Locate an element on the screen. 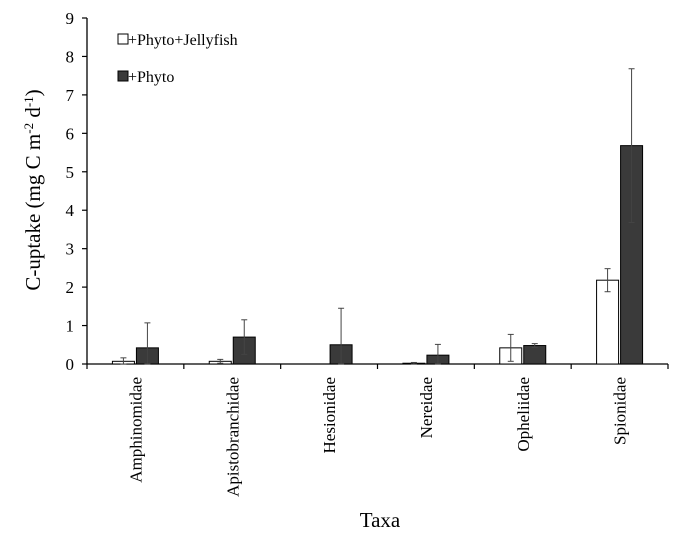  category-label: Apistobranchidae is located at coordinates (232, 437).